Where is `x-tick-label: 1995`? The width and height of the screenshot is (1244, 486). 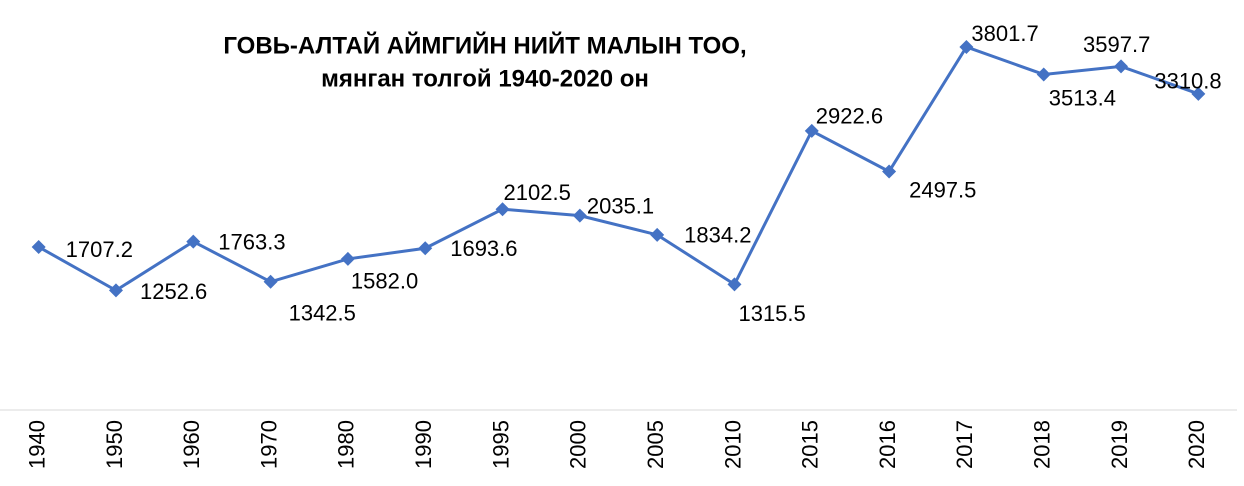 x-tick-label: 1995 is located at coordinates (500, 444).